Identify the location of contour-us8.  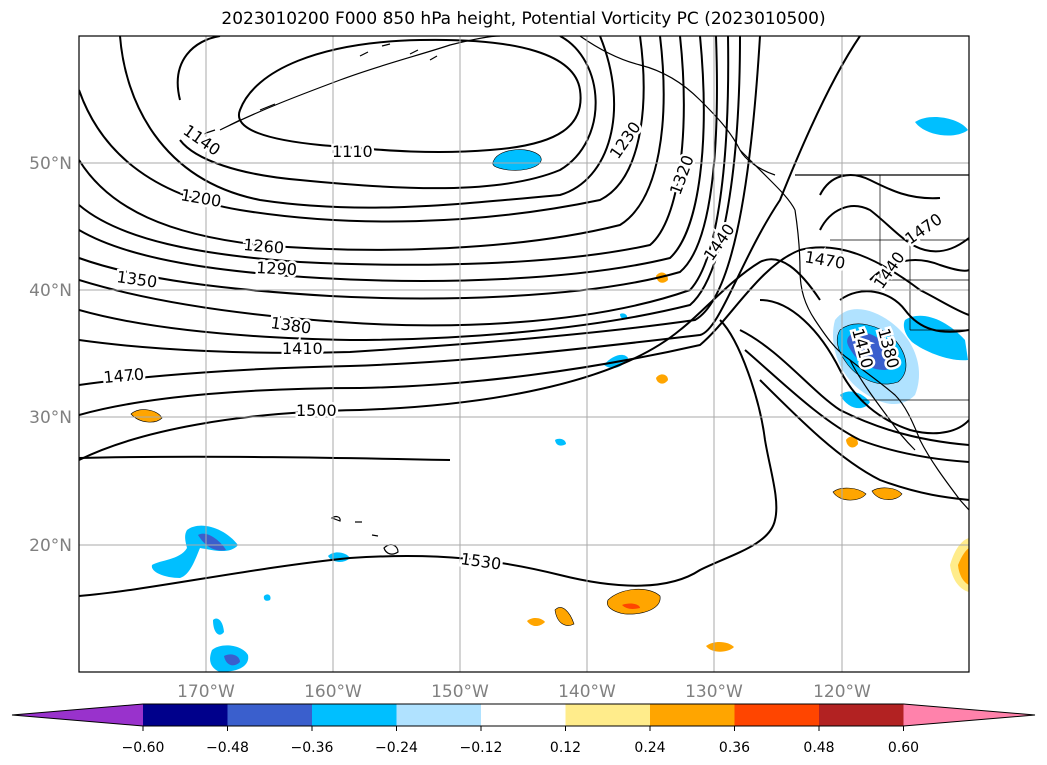
(919, 270).